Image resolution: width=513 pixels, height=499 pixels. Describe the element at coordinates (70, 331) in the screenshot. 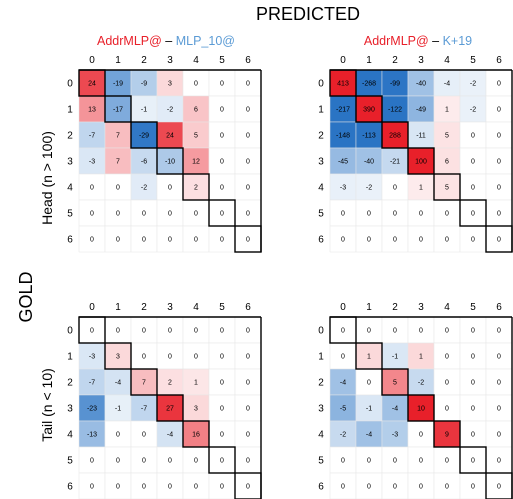

I see `y-tick-label: 0` at that location.